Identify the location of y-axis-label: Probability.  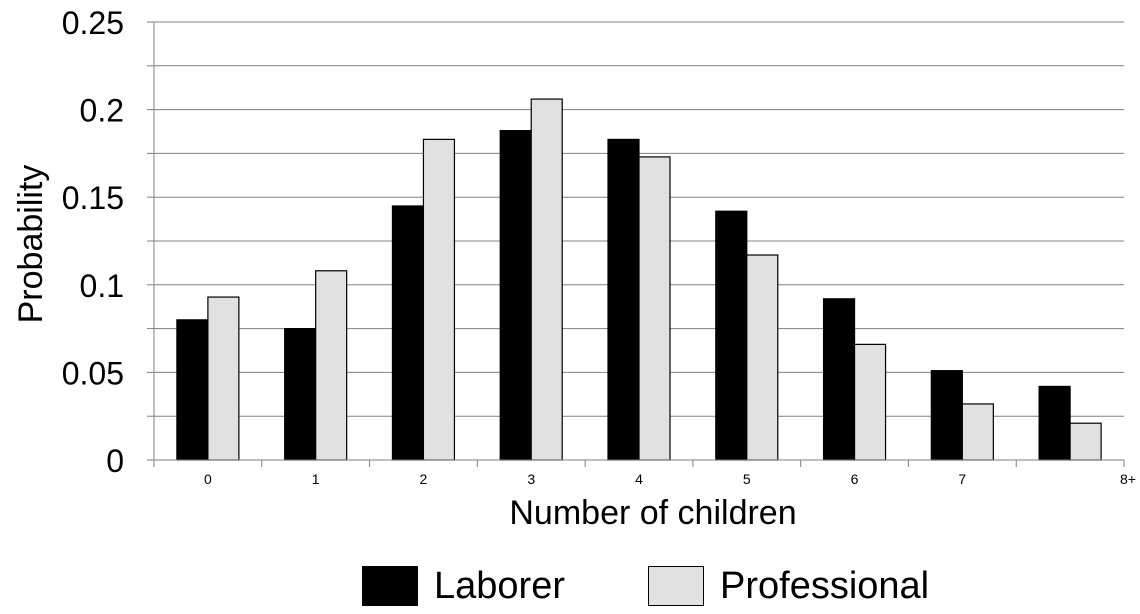
(31, 244).